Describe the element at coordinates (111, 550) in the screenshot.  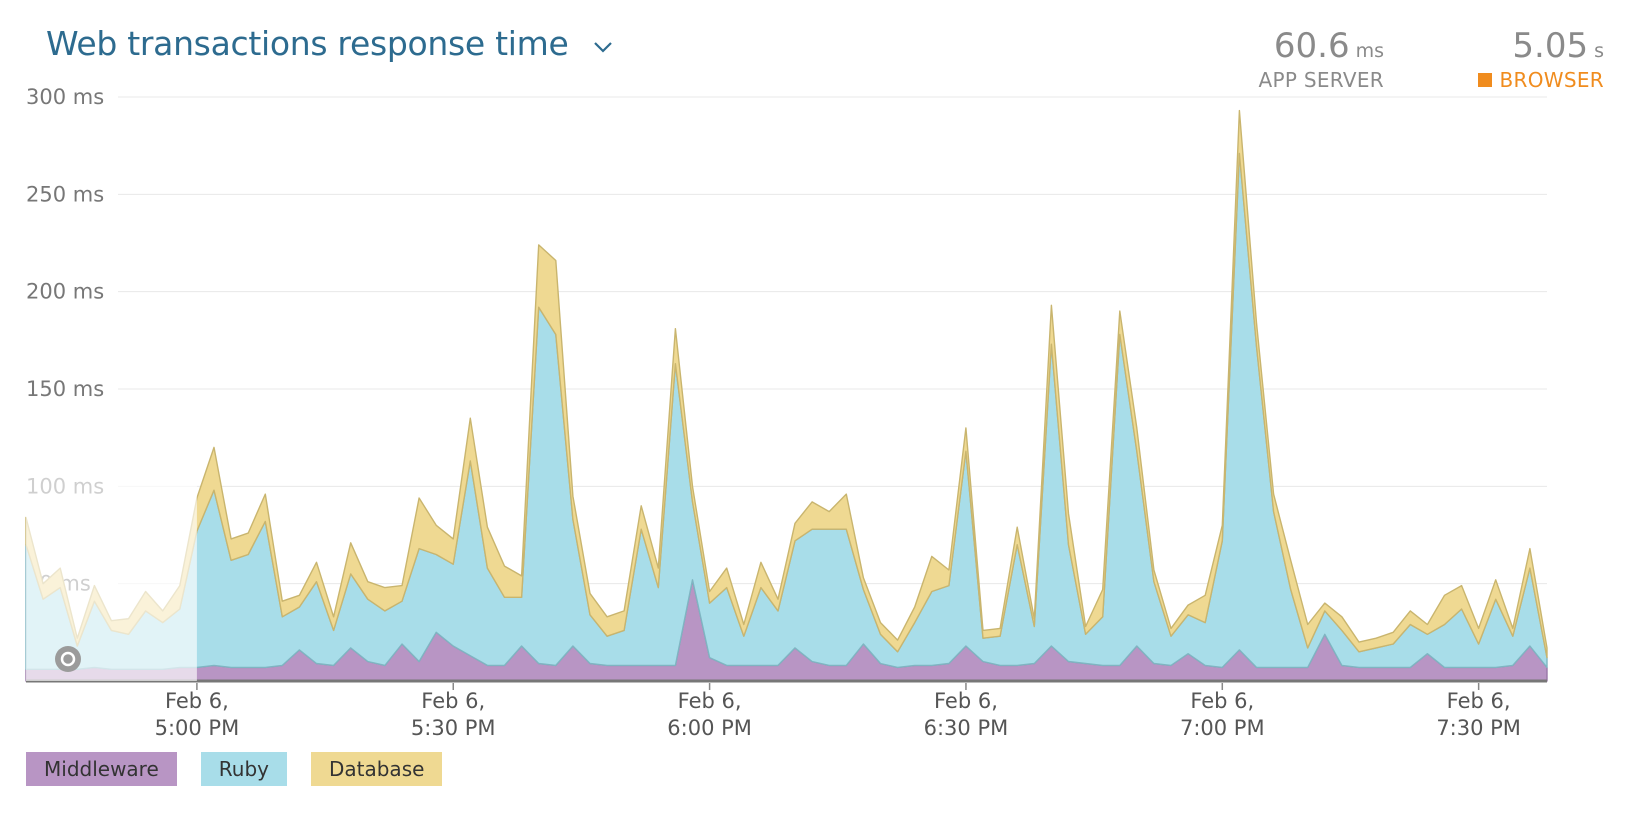
I see `faded-window-overlay` at that location.